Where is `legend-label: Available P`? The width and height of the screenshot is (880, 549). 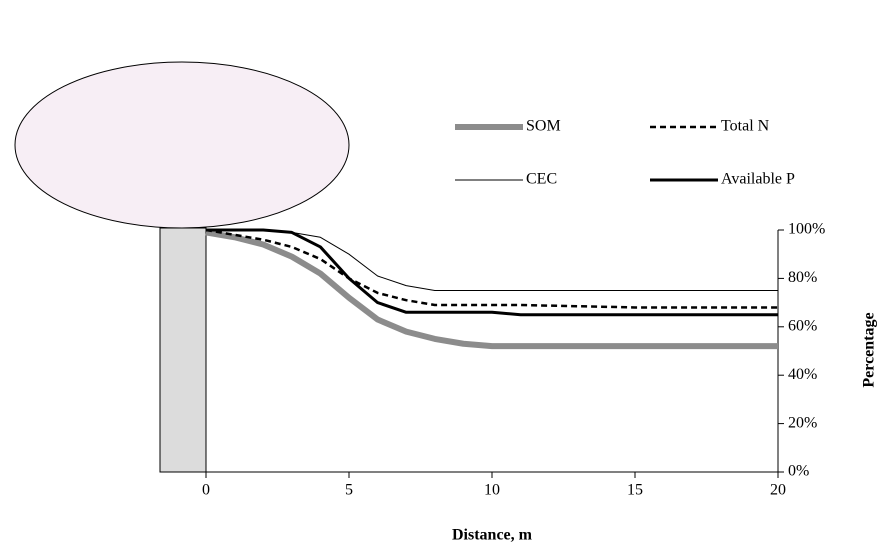
legend-label: Available P is located at coordinates (758, 179).